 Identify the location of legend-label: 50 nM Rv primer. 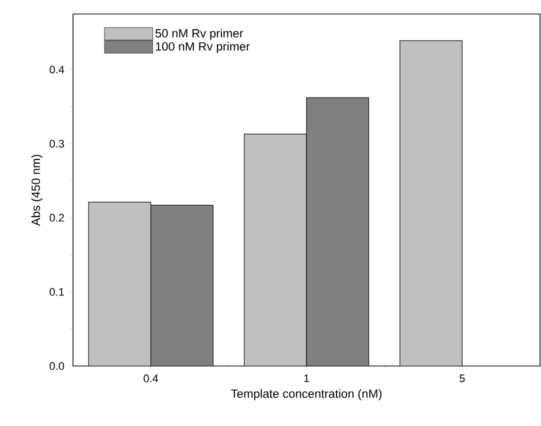
(199, 34).